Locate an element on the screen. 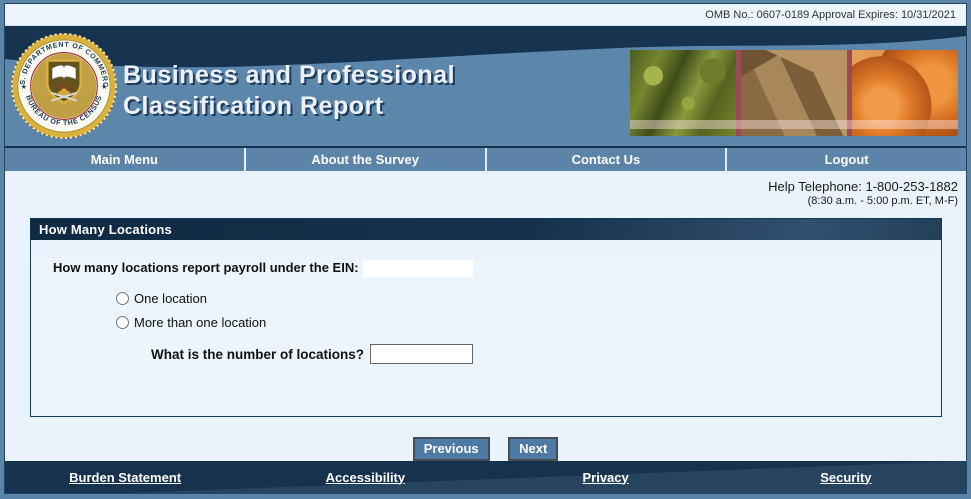  footer-link-privacy: Privacy is located at coordinates (605, 477).